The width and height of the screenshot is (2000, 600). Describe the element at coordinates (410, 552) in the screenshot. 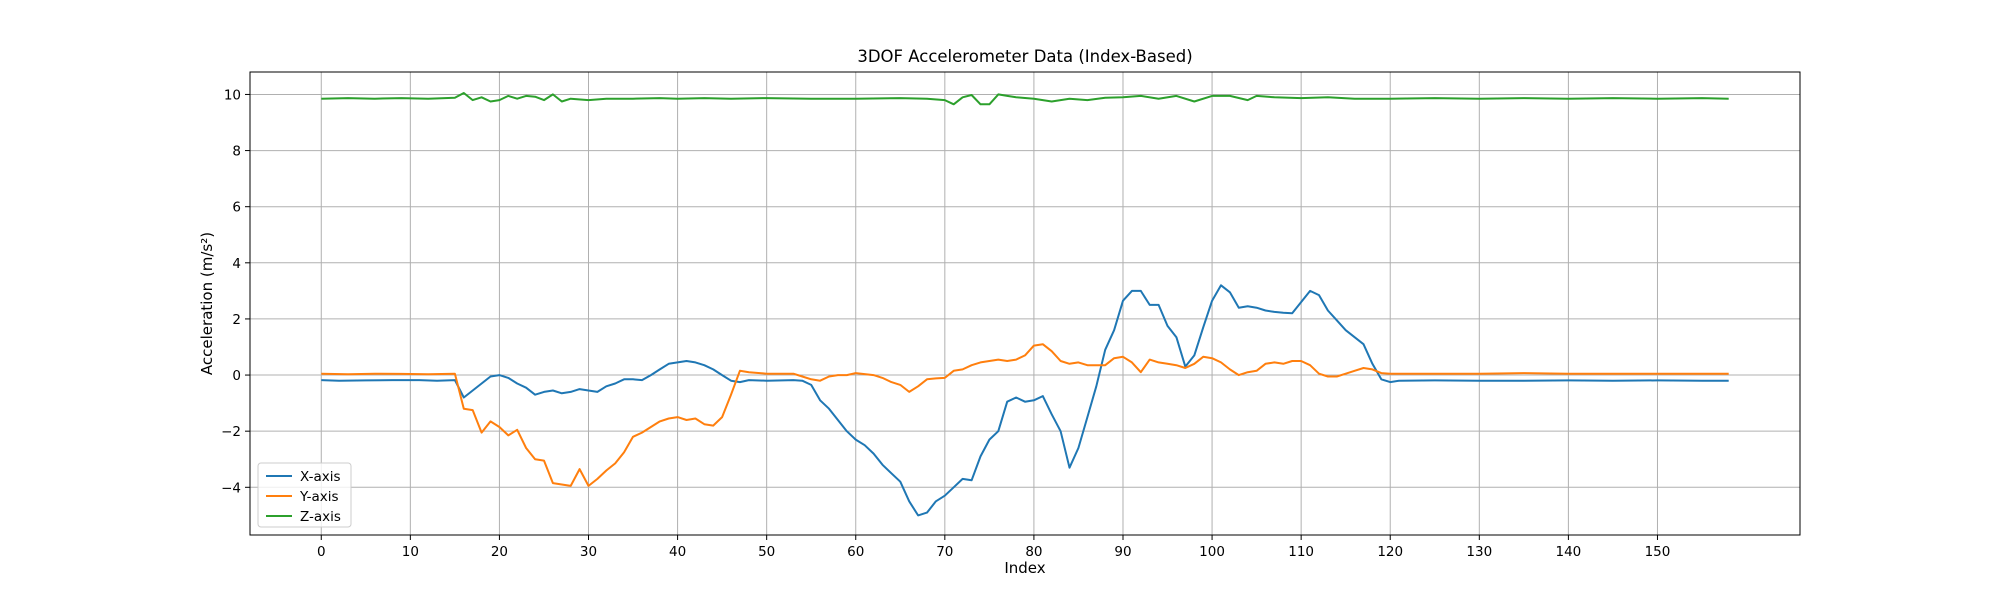

I see `x-tick-label: 10` at that location.